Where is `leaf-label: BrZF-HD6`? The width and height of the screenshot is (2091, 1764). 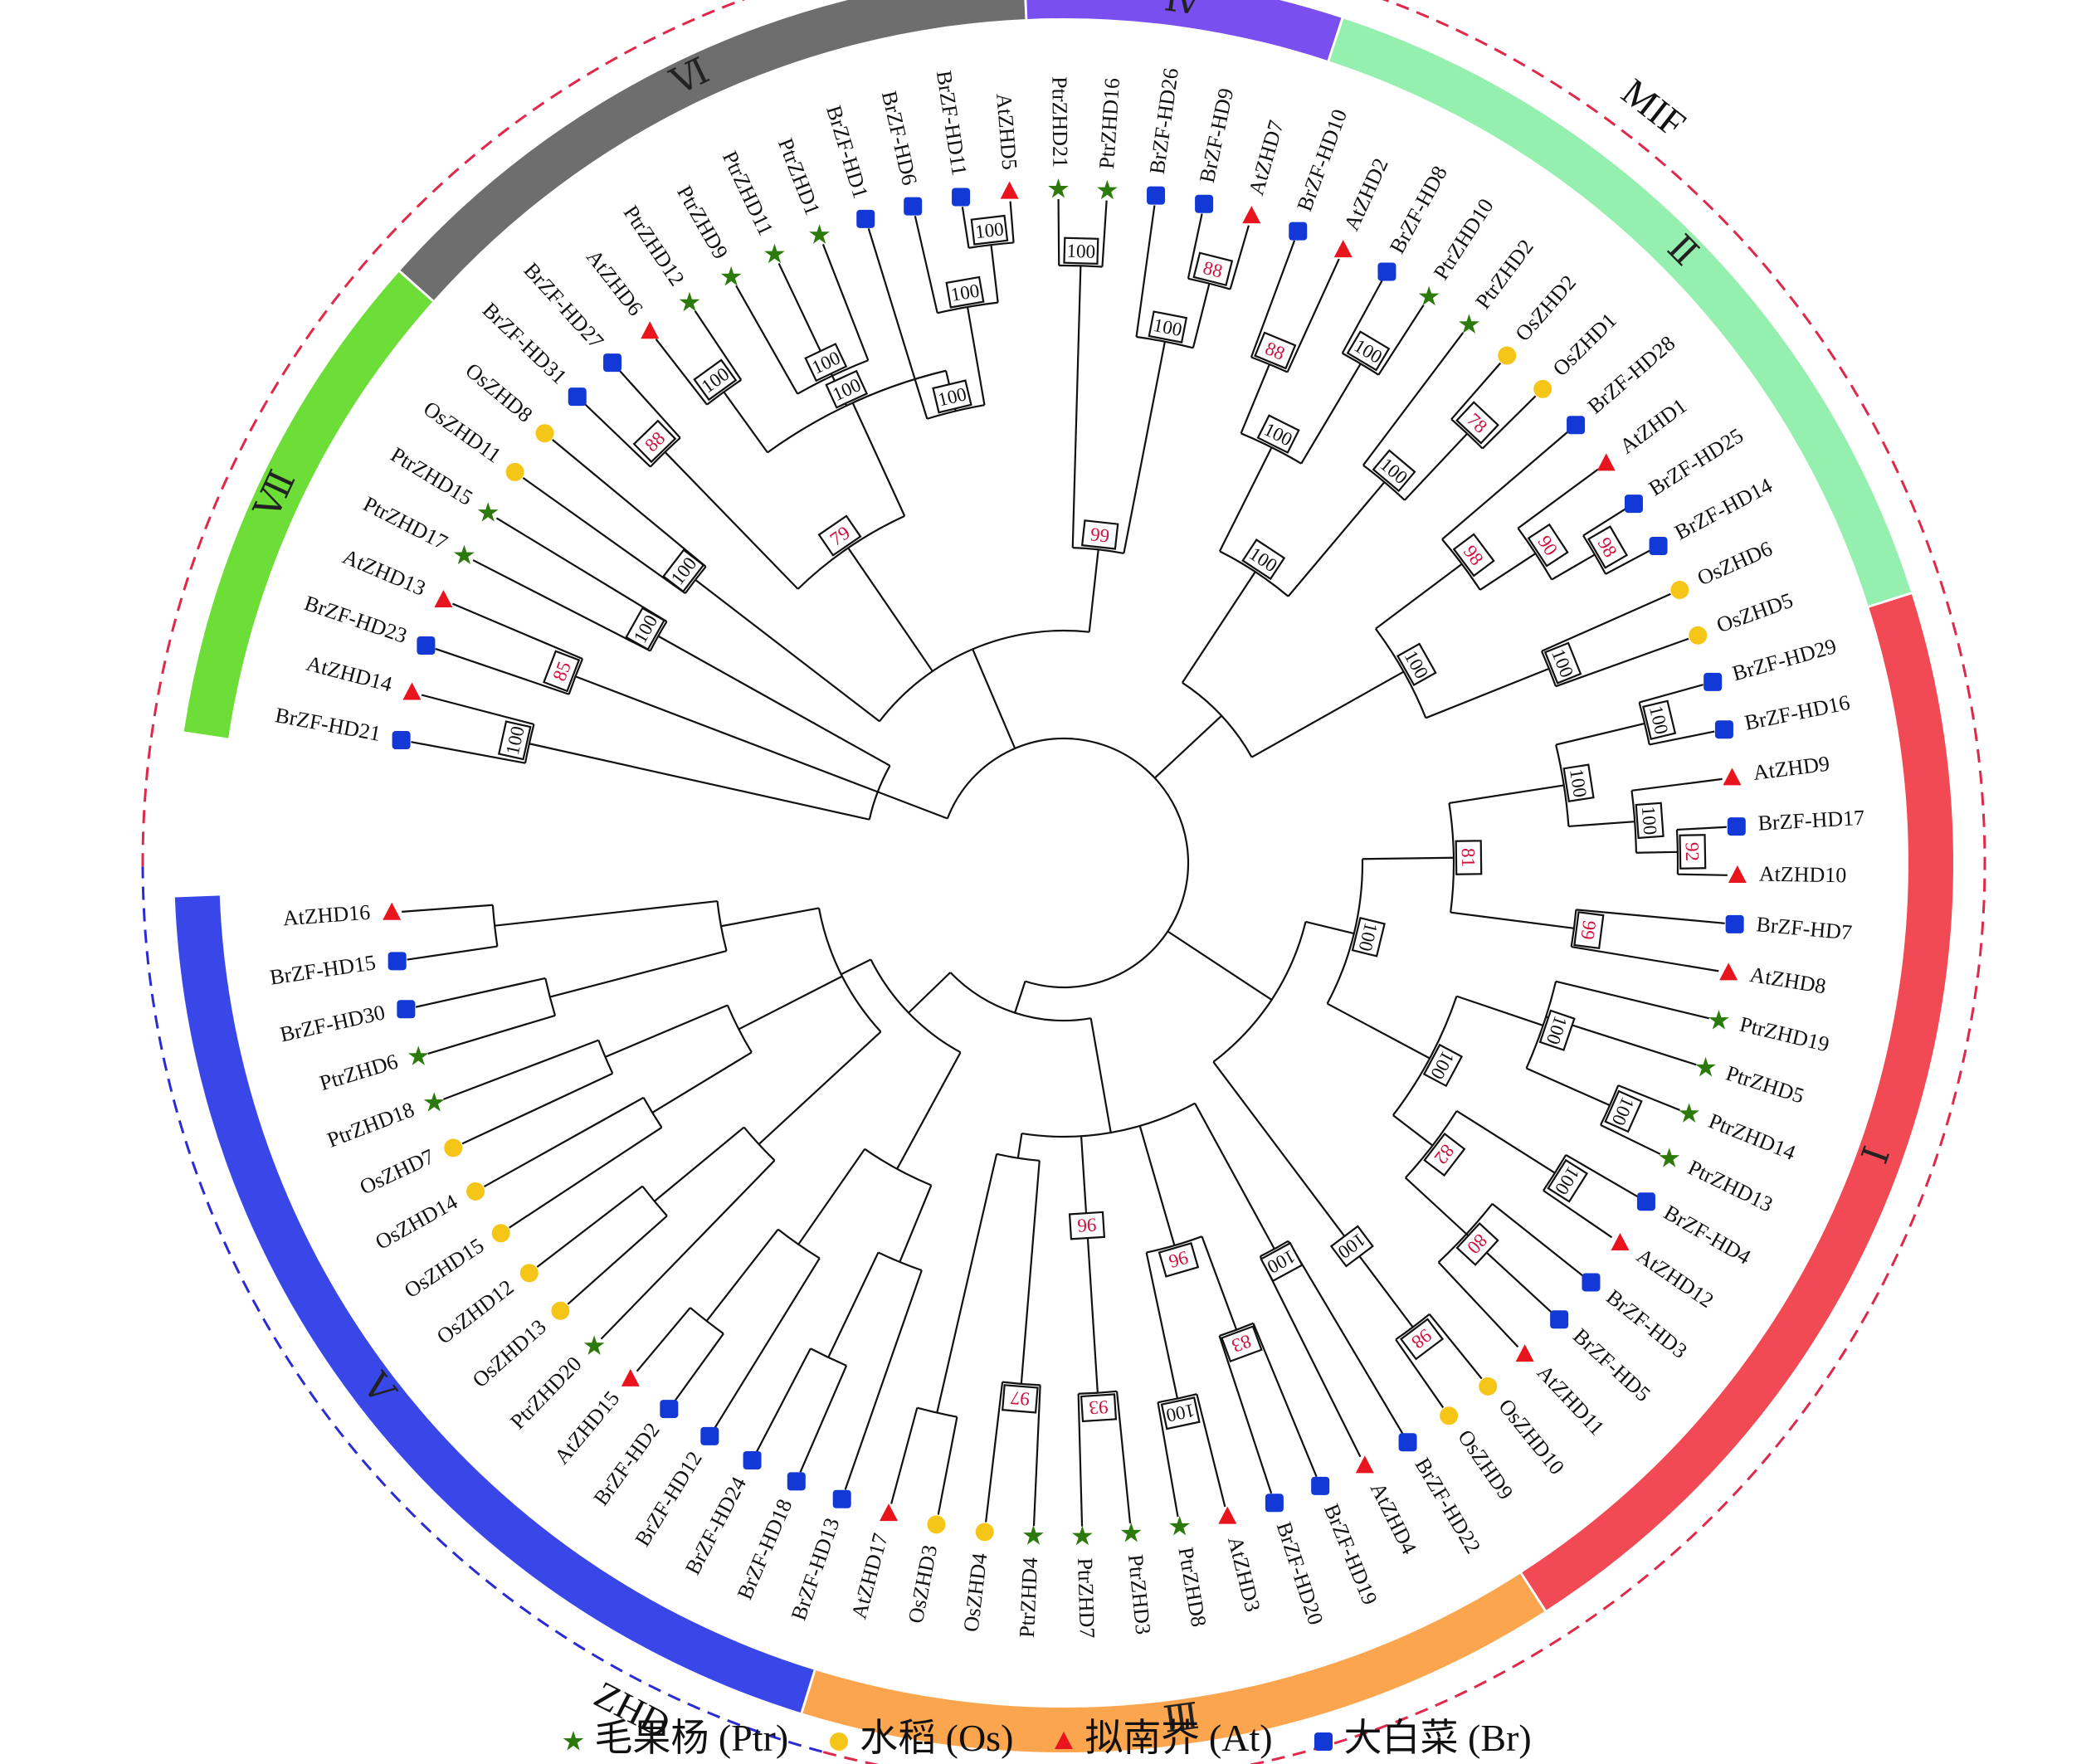
leaf-label: BrZF-HD6 is located at coordinates (899, 138).